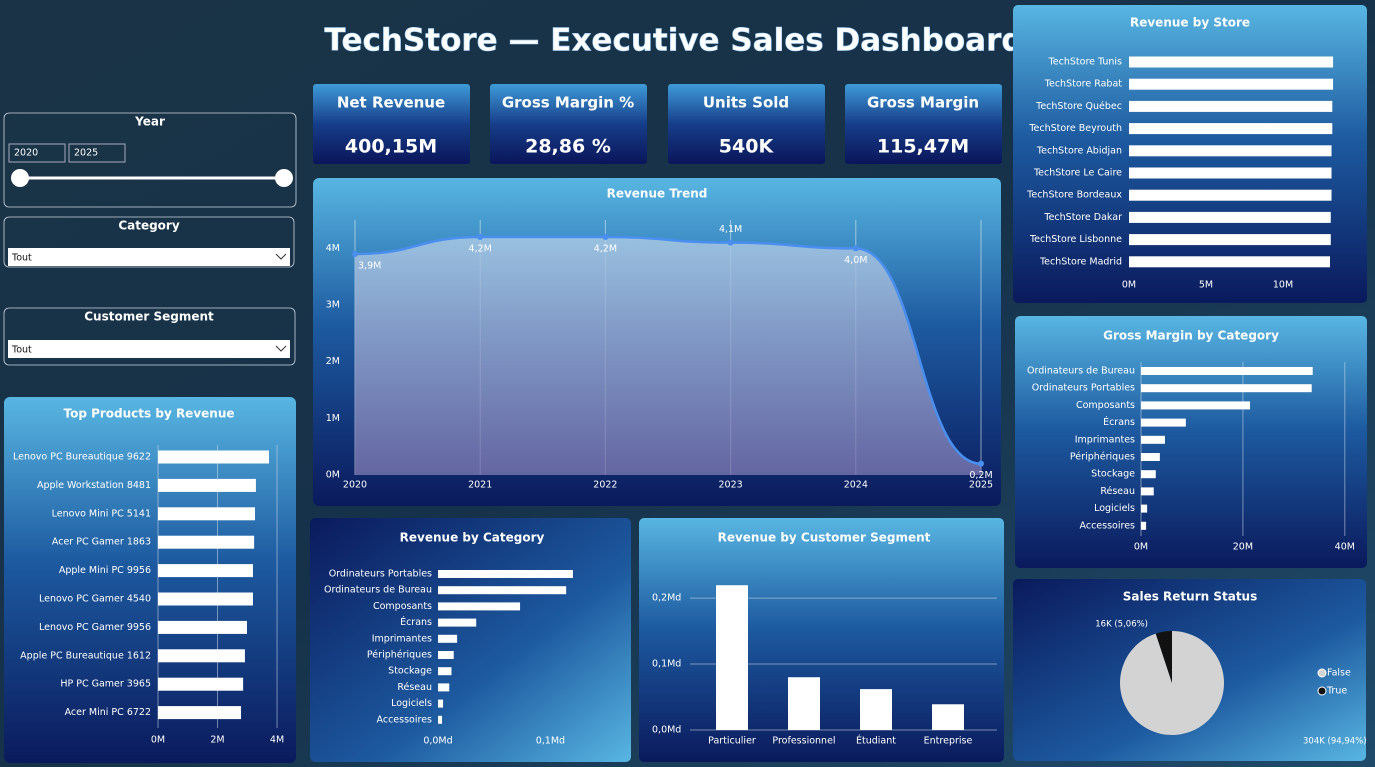 This screenshot has width=1375, height=767. Describe the element at coordinates (472, 538) in the screenshot. I see `chart-title: Revenue by Category` at that location.